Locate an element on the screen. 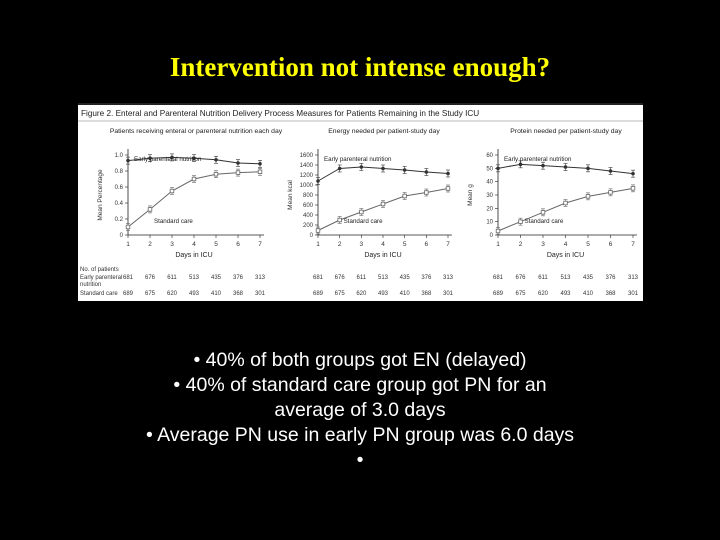 Image resolution: width=720 pixels, height=540 pixels. y-tick-label: 0.6 is located at coordinates (119, 188).